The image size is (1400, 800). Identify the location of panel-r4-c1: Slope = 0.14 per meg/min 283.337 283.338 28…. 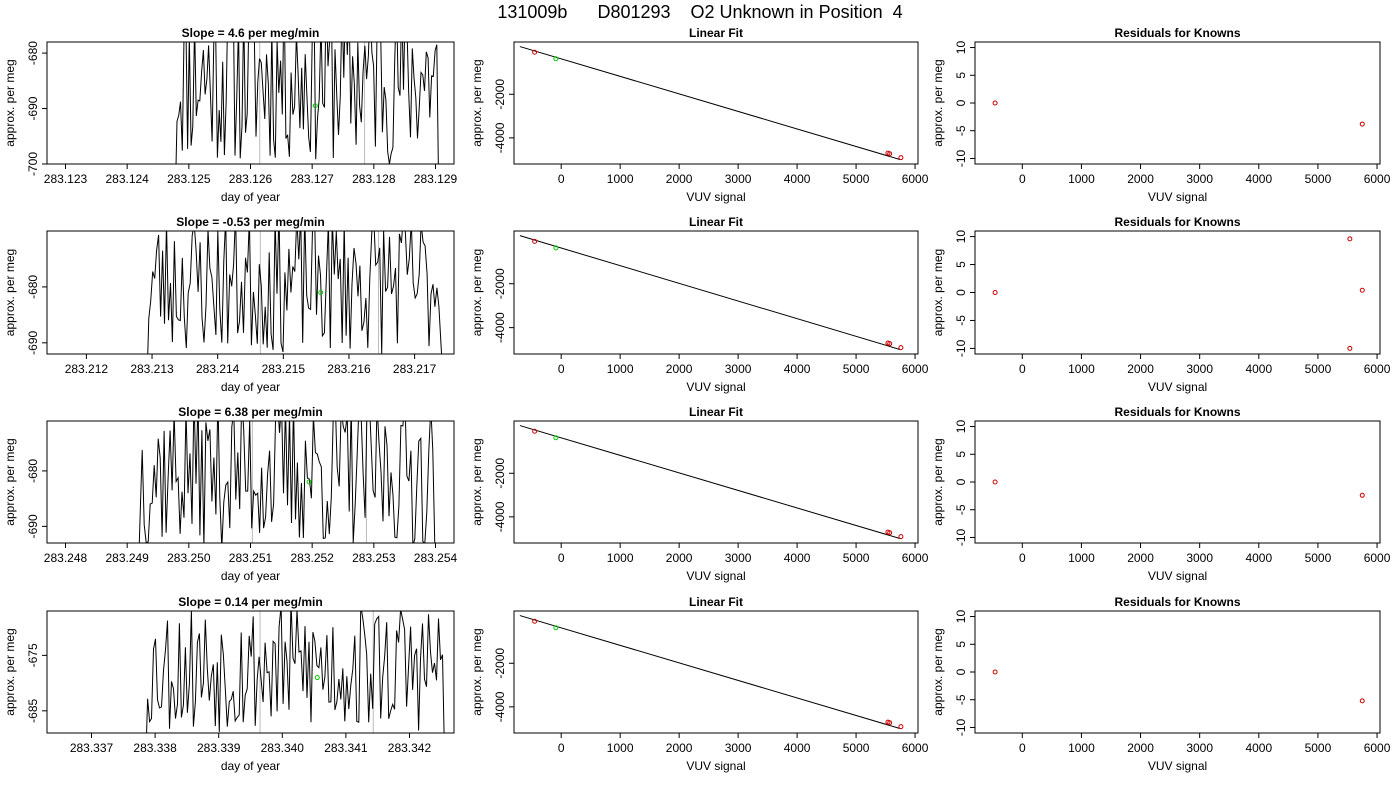
(229, 684).